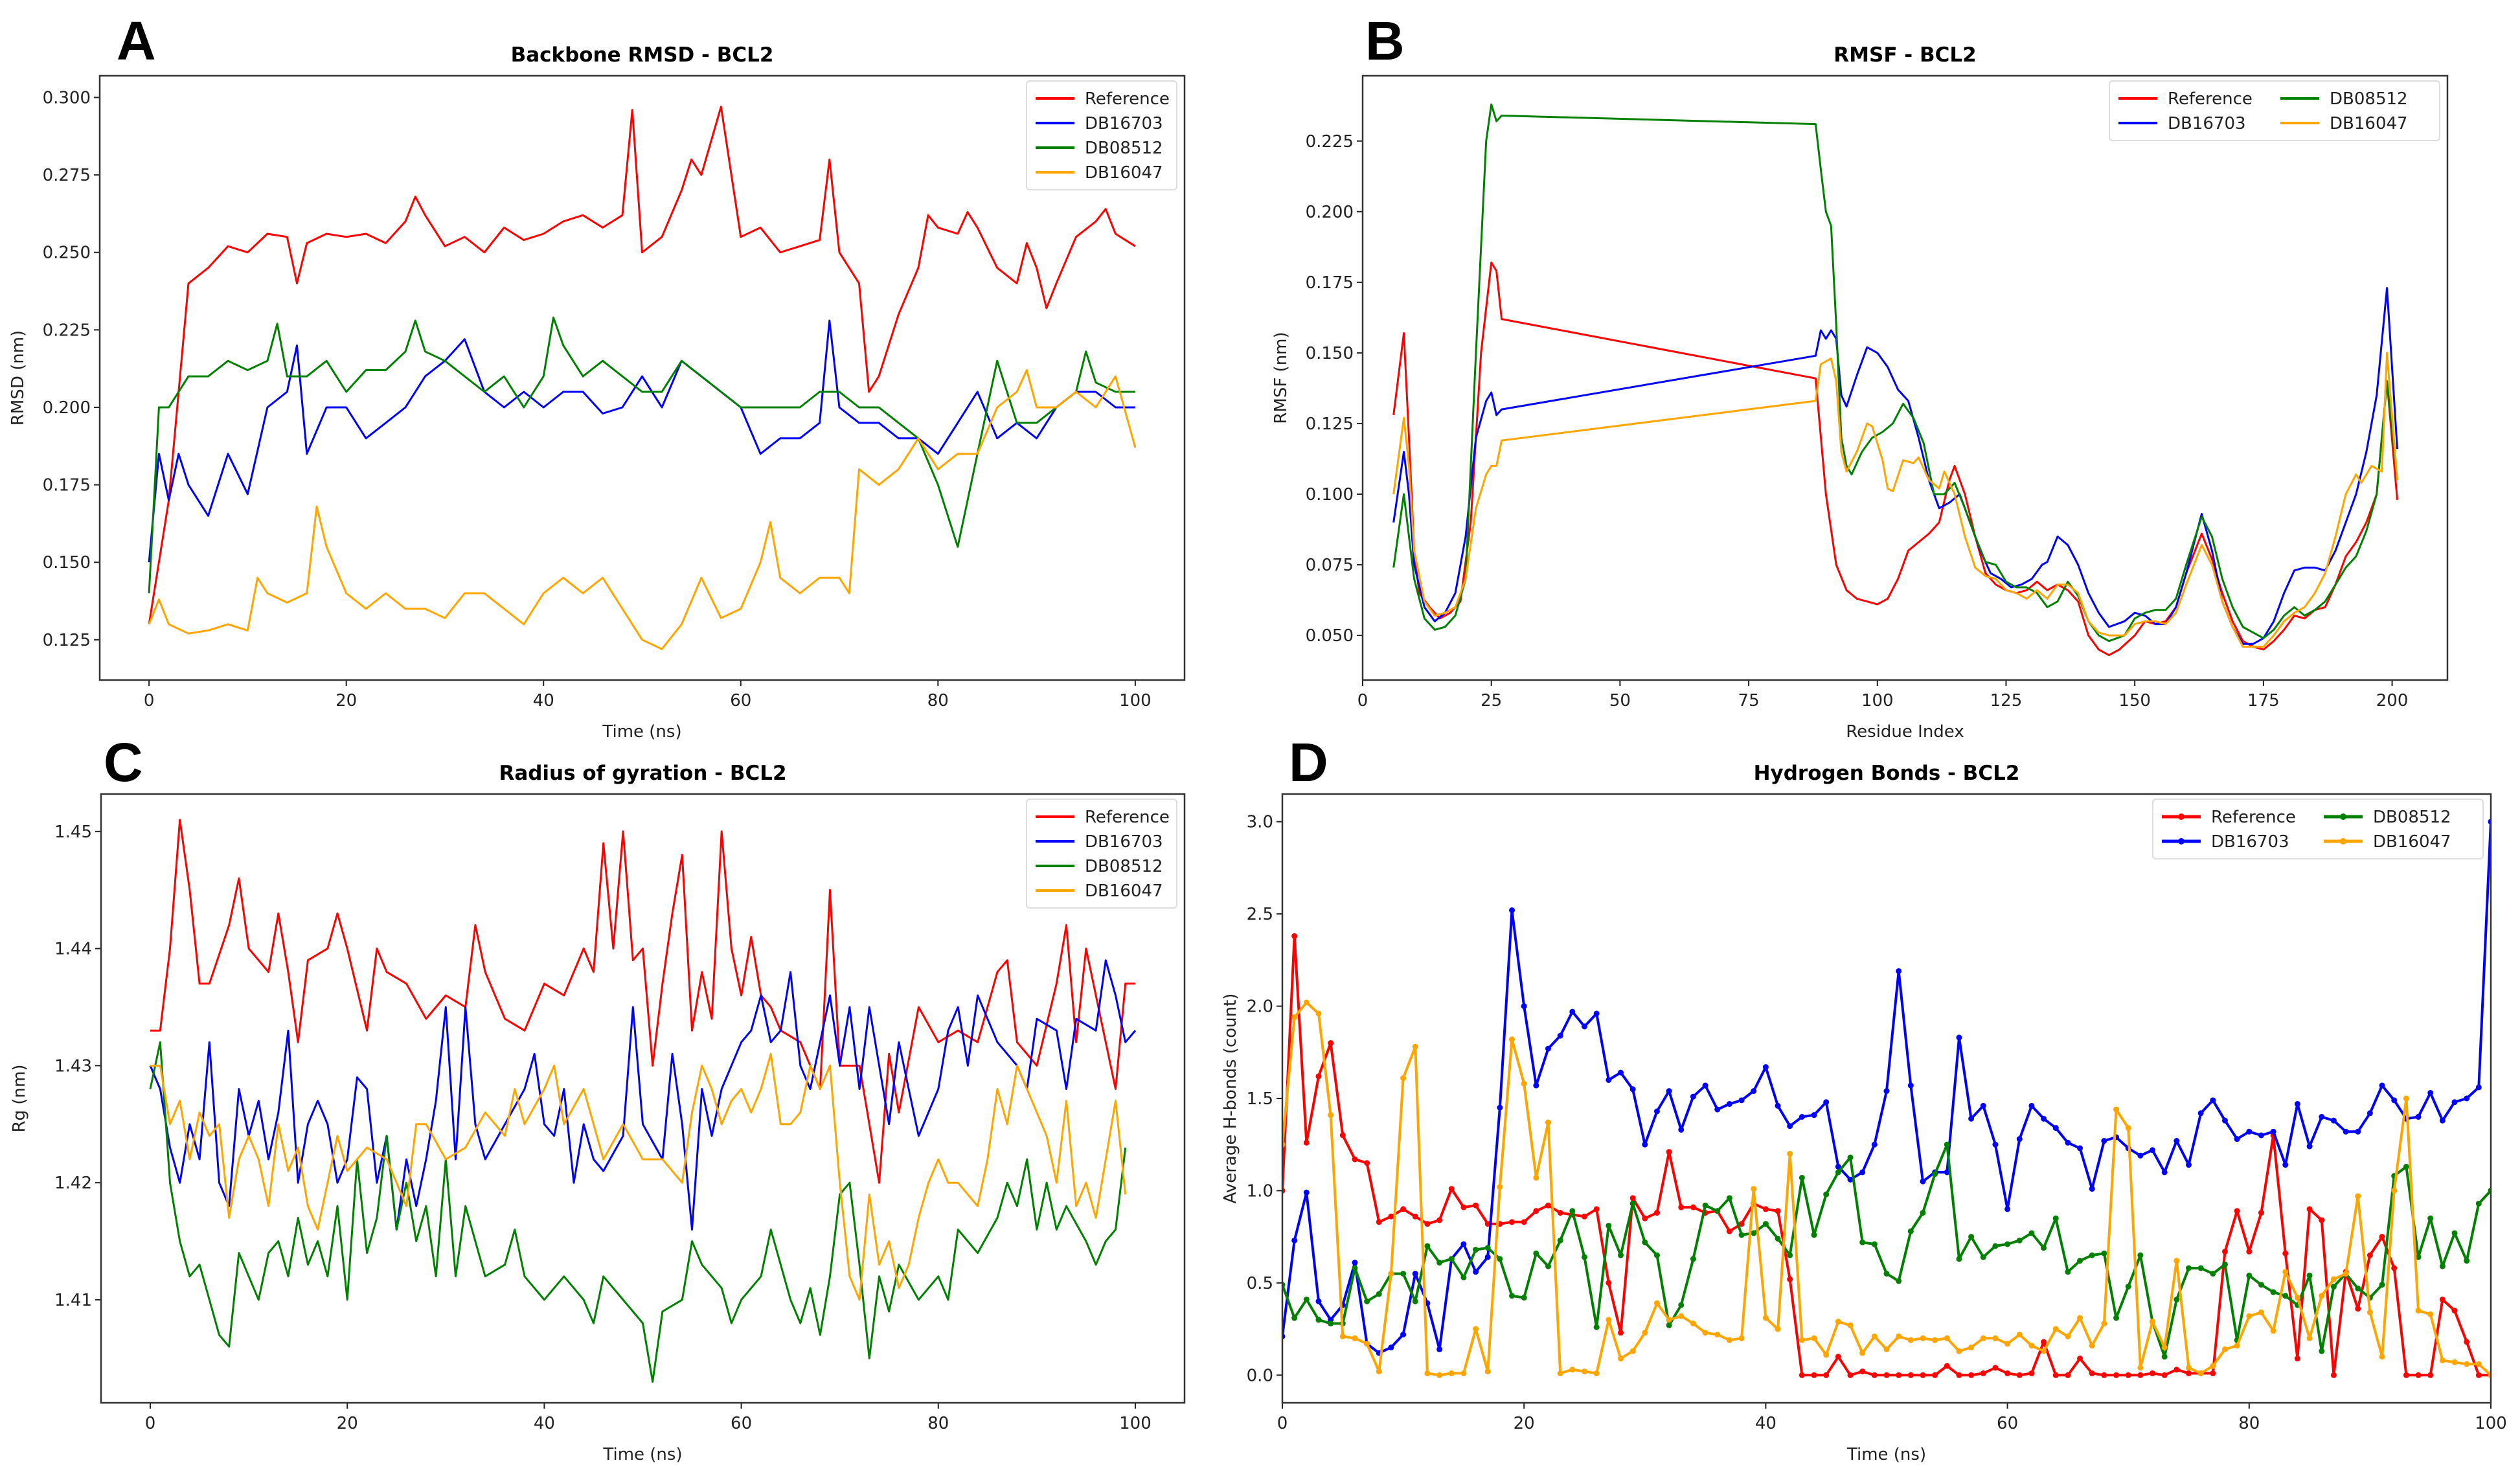 The image size is (2520, 1465). What do you see at coordinates (1260, 1191) in the screenshot?
I see `y-tick-label: 1.0` at bounding box center [1260, 1191].